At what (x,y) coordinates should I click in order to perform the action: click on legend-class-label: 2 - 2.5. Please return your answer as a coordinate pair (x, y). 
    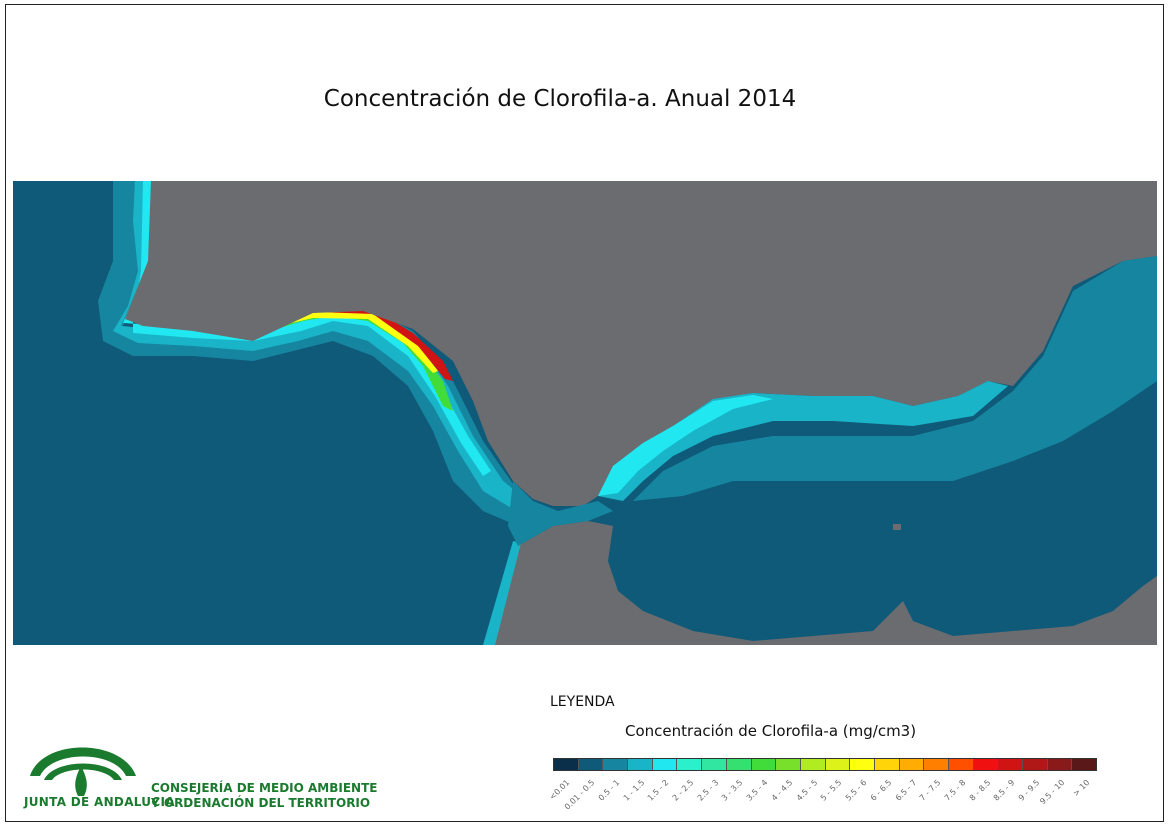
    Looking at the image, I should click on (683, 790).